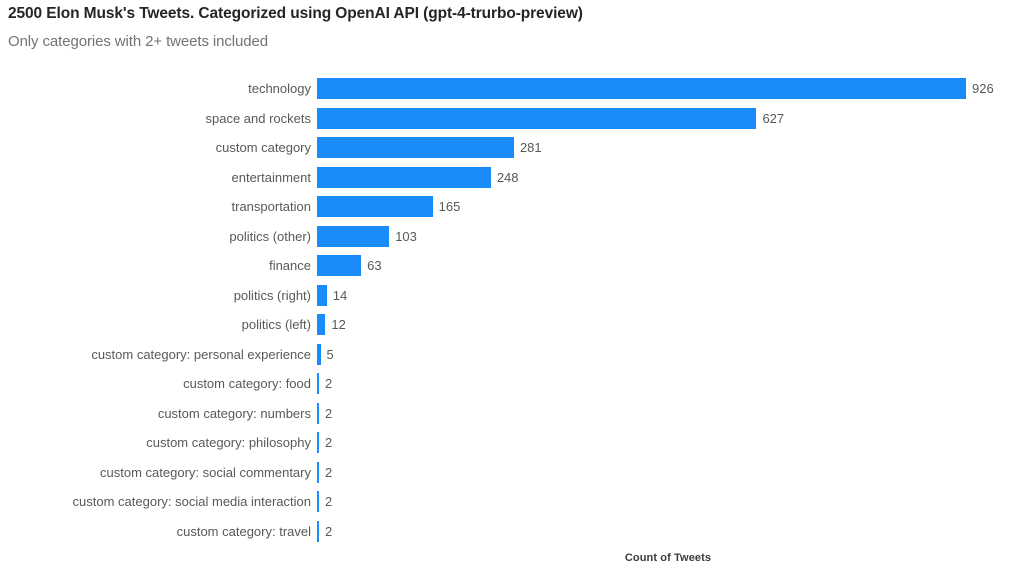 This screenshot has height=576, width=1024. What do you see at coordinates (512, 443) in the screenshot?
I see `bar-row: custom category: philosophy 2` at bounding box center [512, 443].